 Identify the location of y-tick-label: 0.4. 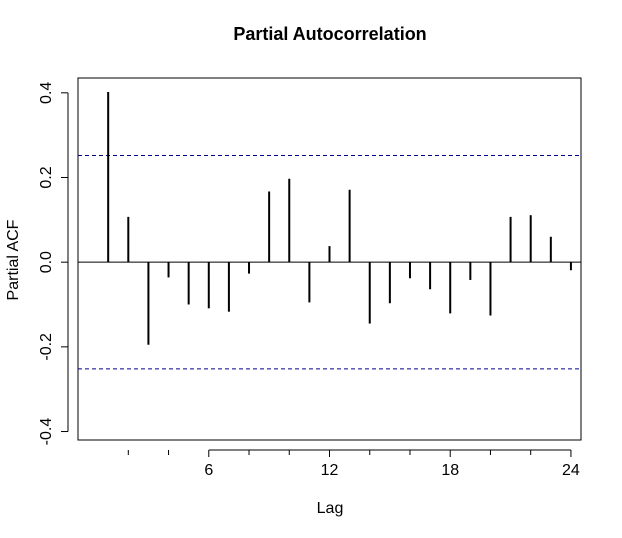
(46, 93).